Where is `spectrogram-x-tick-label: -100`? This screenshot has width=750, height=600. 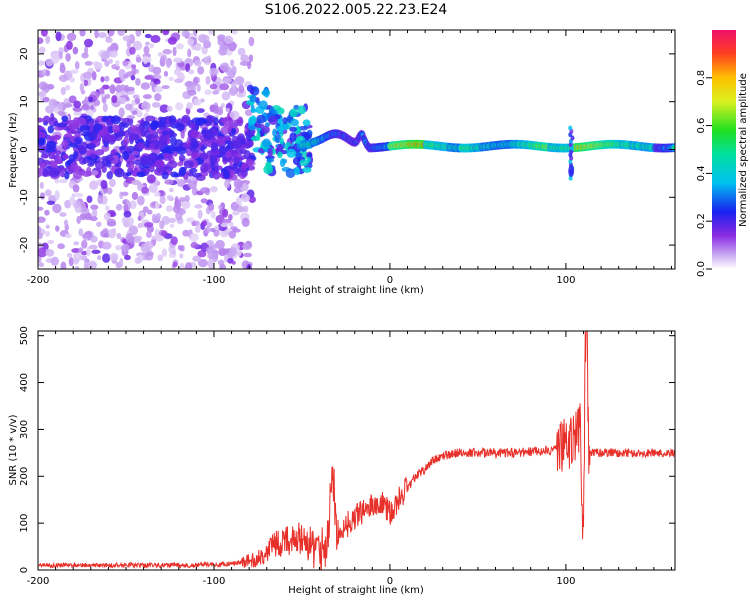
spectrogram-x-tick-label: -100 is located at coordinates (214, 280).